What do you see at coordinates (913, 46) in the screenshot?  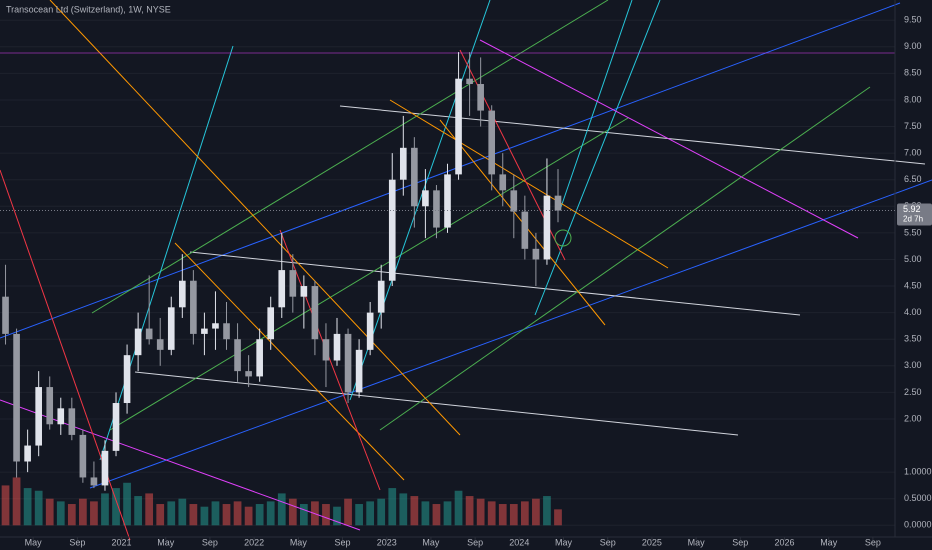 I see `y-tick-label: 9.00` at bounding box center [913, 46].